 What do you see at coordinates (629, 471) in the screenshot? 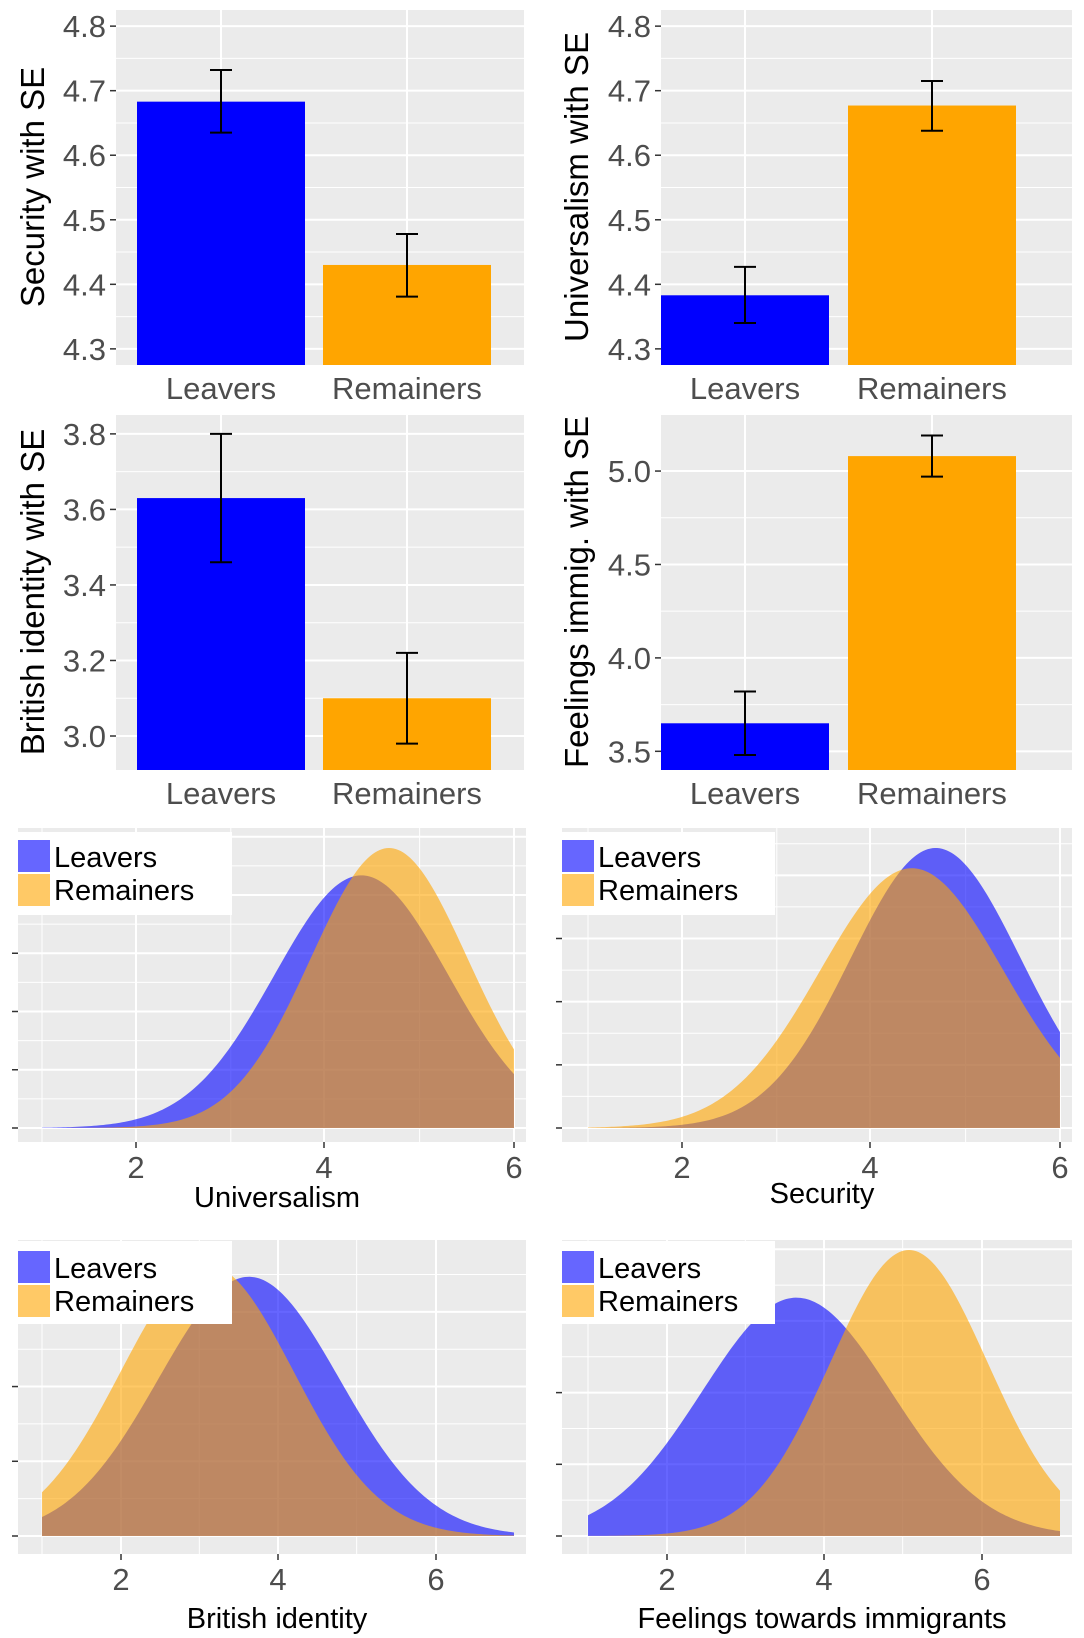
I see `y-tick-label: 5.0` at bounding box center [629, 471].